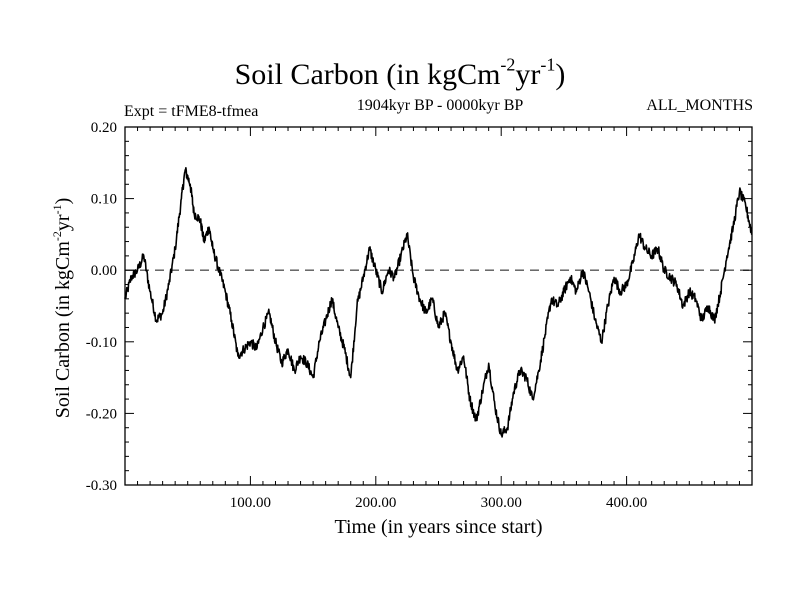 This screenshot has height=600, width=800. I want to click on x-tick-label: 200.00, so click(375, 503).